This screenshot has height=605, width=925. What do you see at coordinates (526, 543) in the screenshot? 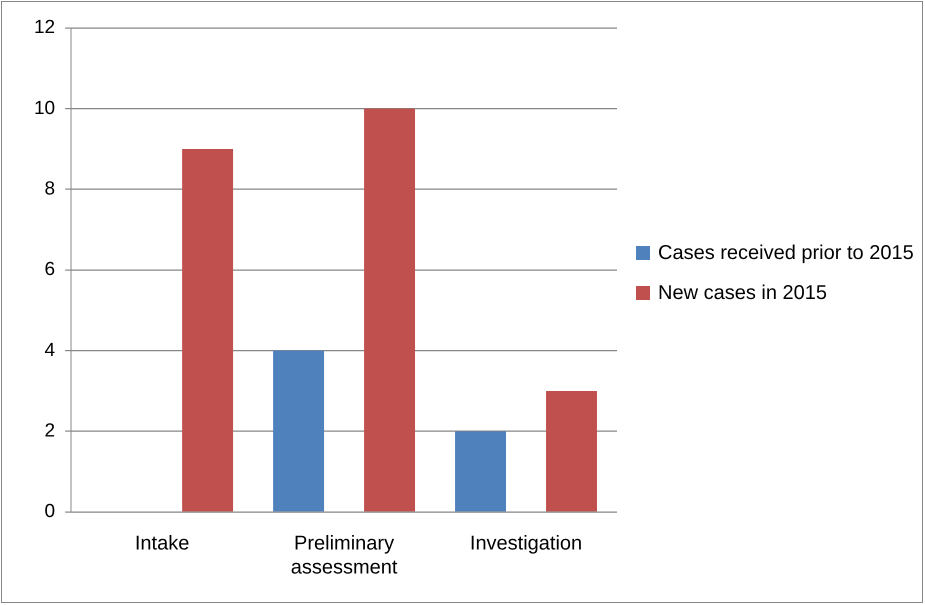
I see `x-tick-label: Investigation` at bounding box center [526, 543].